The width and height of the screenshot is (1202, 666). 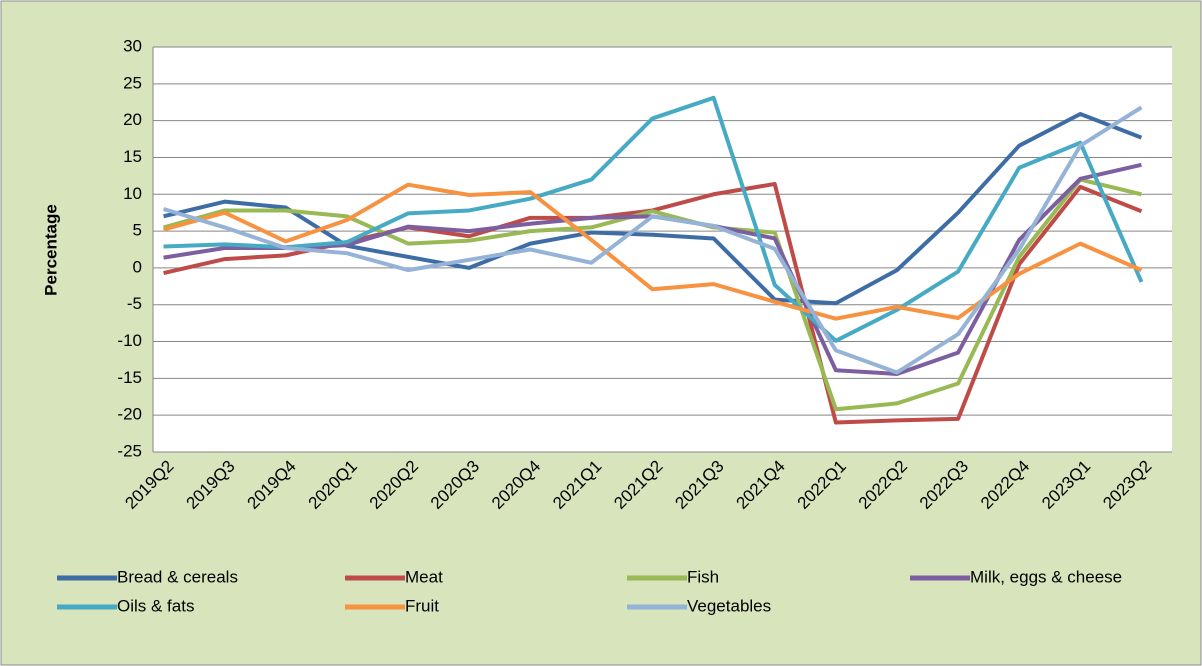 I want to click on y-tick-label: -10, so click(x=129, y=340).